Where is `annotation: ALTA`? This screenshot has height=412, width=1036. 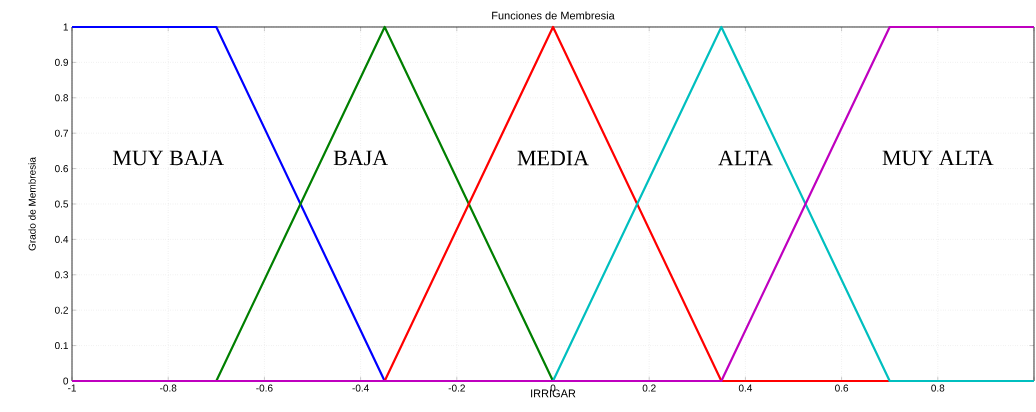
annotation: ALTA is located at coordinates (745, 158).